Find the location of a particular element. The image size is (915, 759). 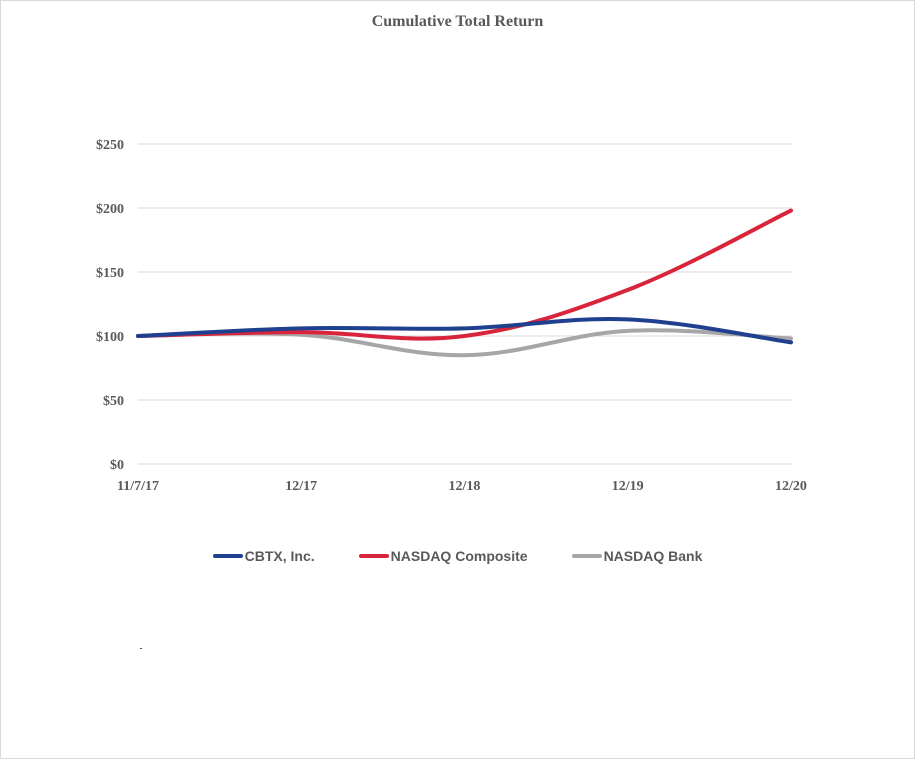

chart-title: Cumulative Total Return is located at coordinates (457, 21).